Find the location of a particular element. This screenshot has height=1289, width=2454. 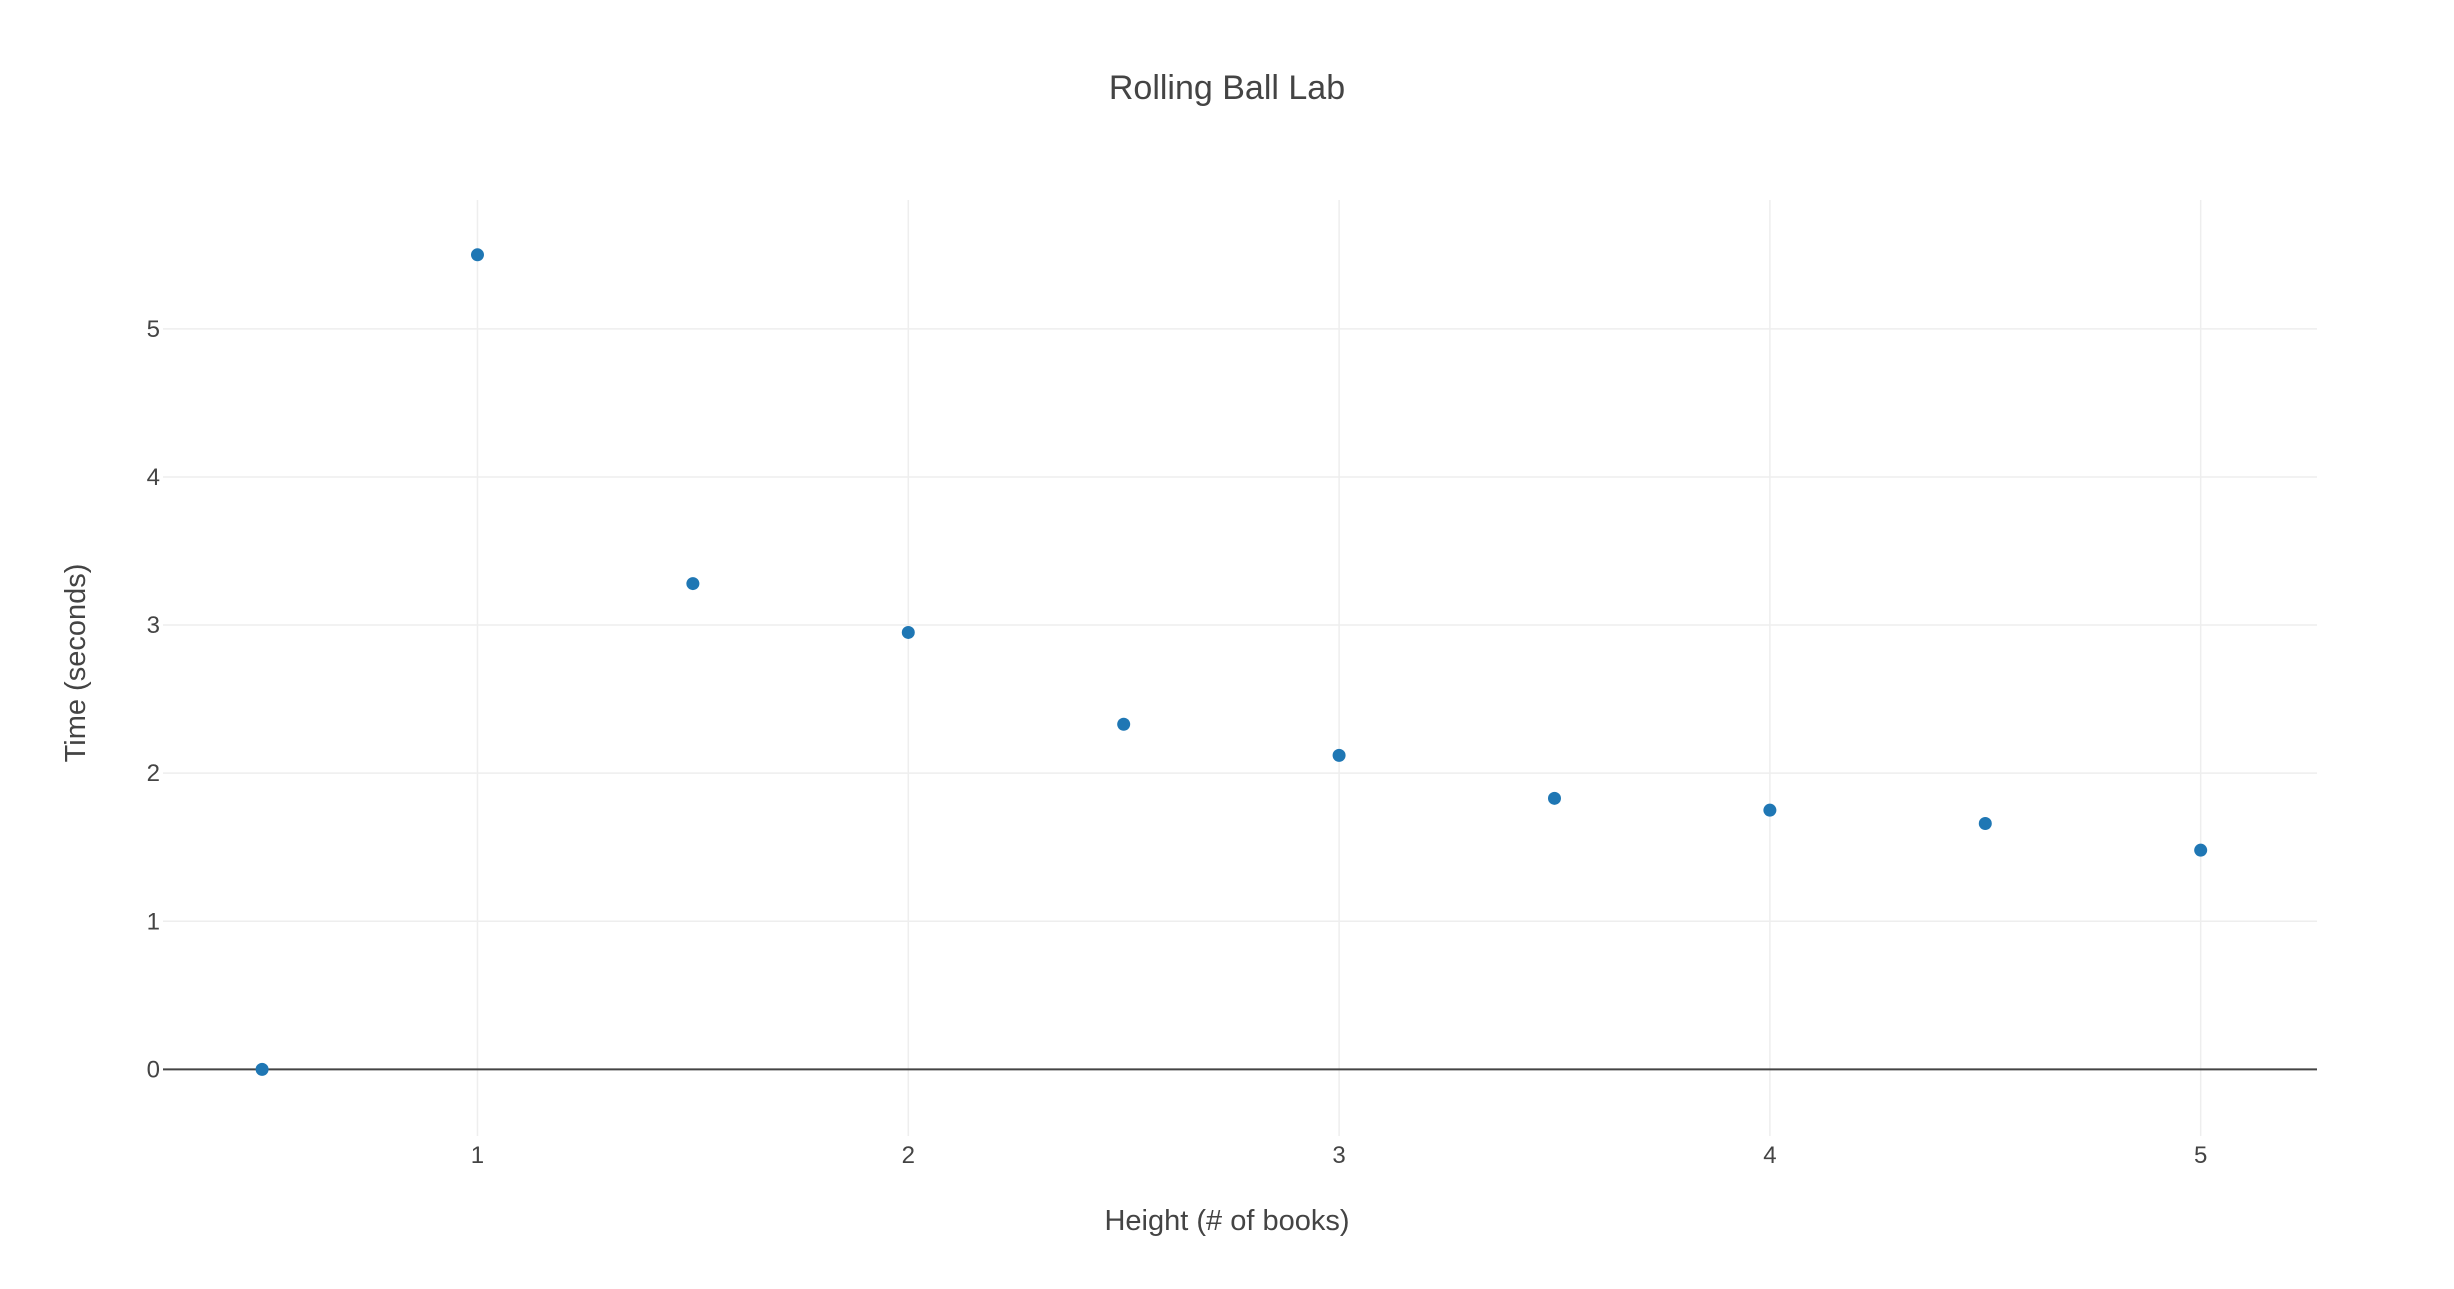

x-tick-label: 1 is located at coordinates (477, 1155).